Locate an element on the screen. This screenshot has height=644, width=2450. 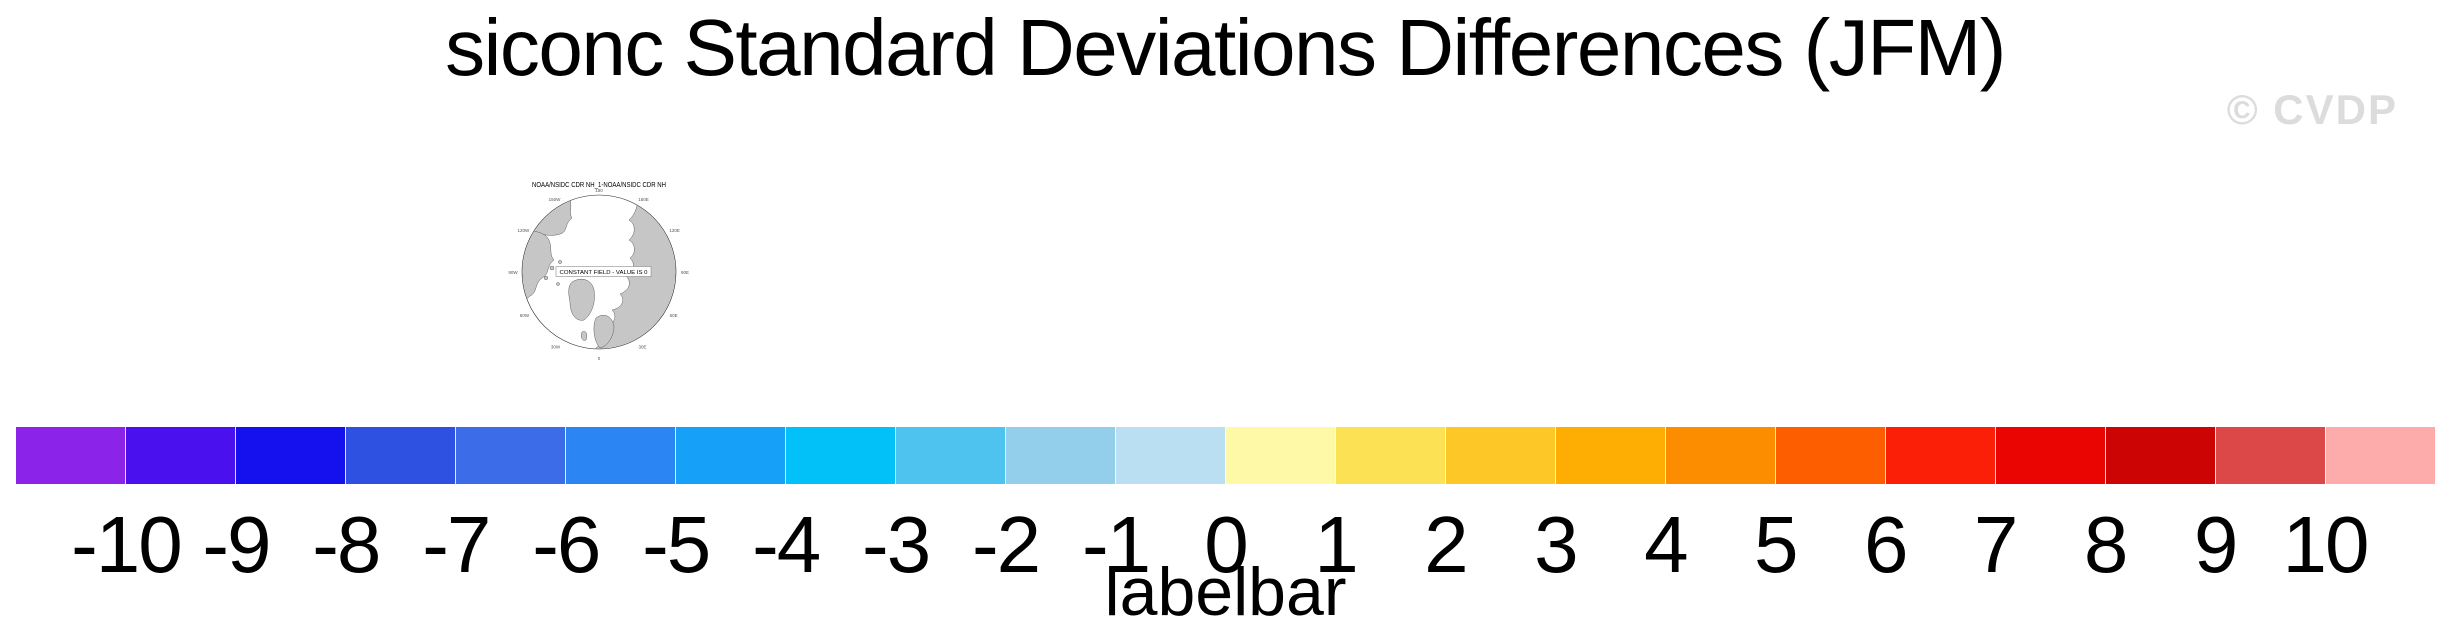
labelbar-colorbar is located at coordinates (1225, 455).